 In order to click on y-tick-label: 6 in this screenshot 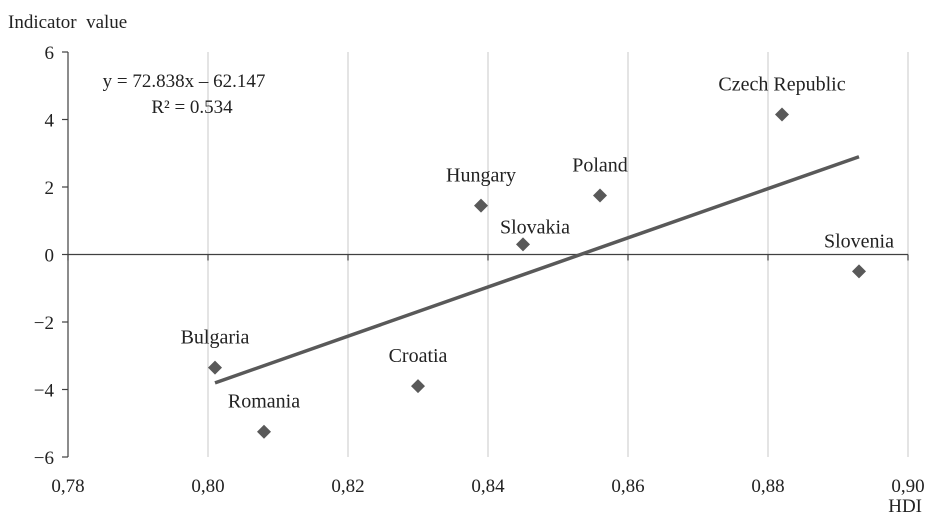, I will do `click(50, 53)`.